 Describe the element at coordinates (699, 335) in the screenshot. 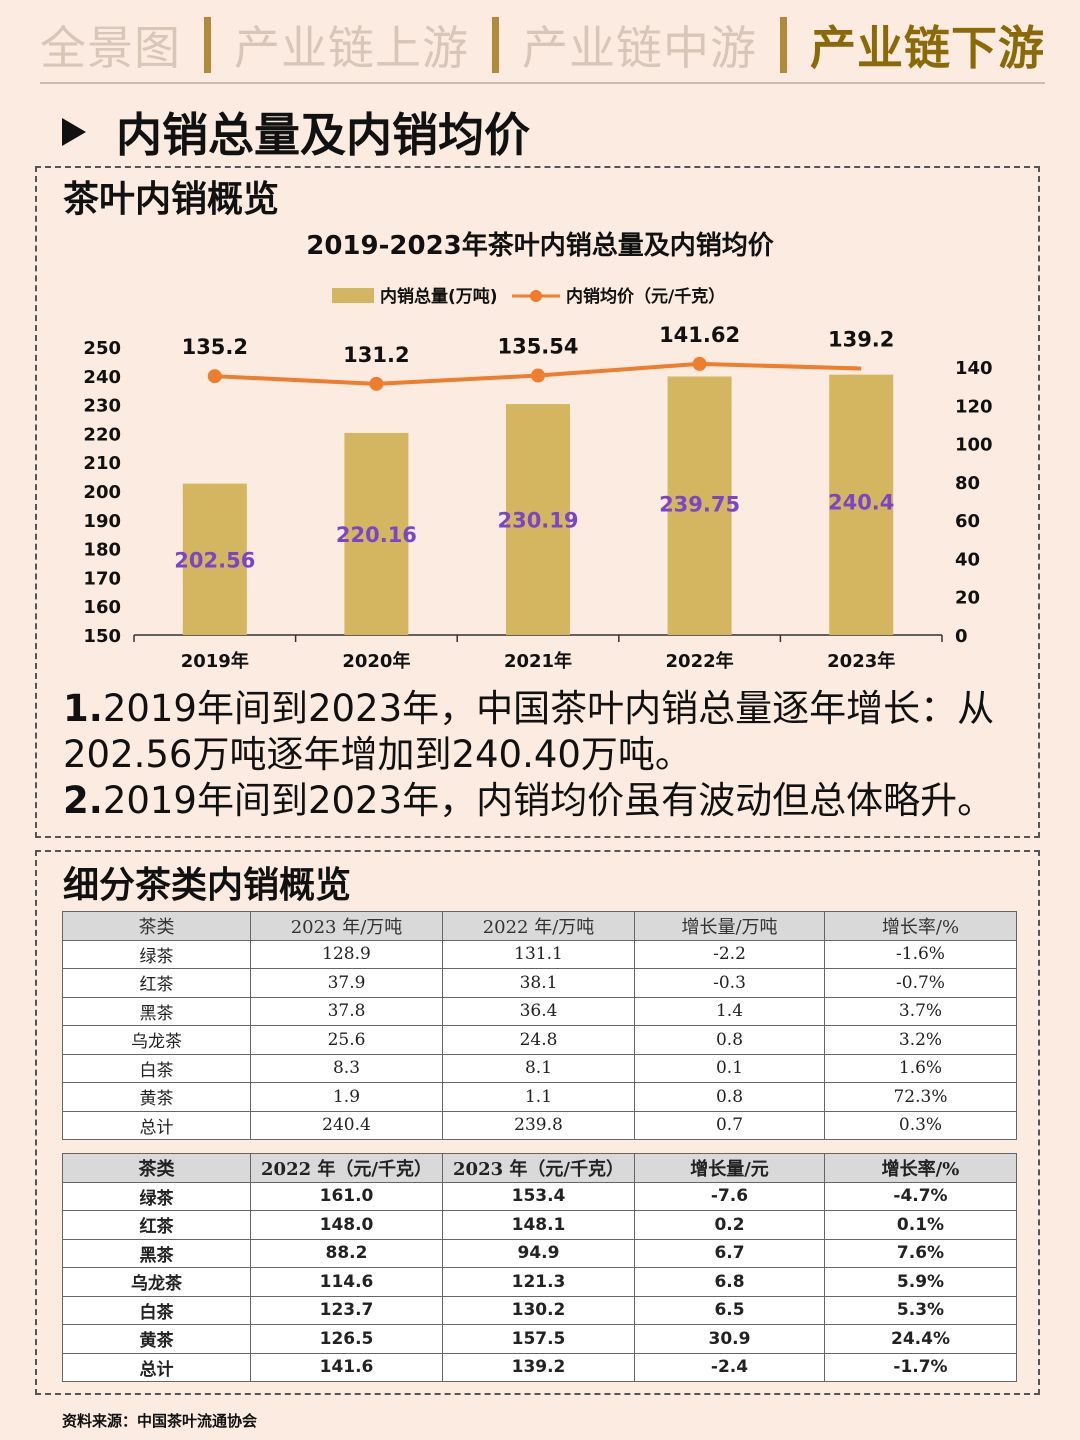

I see `line-data-label: 141.62` at that location.